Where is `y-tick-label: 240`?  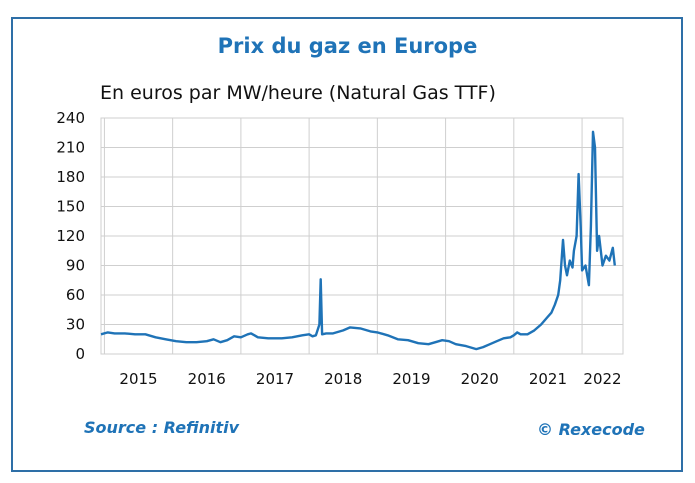 y-tick-label: 240 is located at coordinates (70, 118).